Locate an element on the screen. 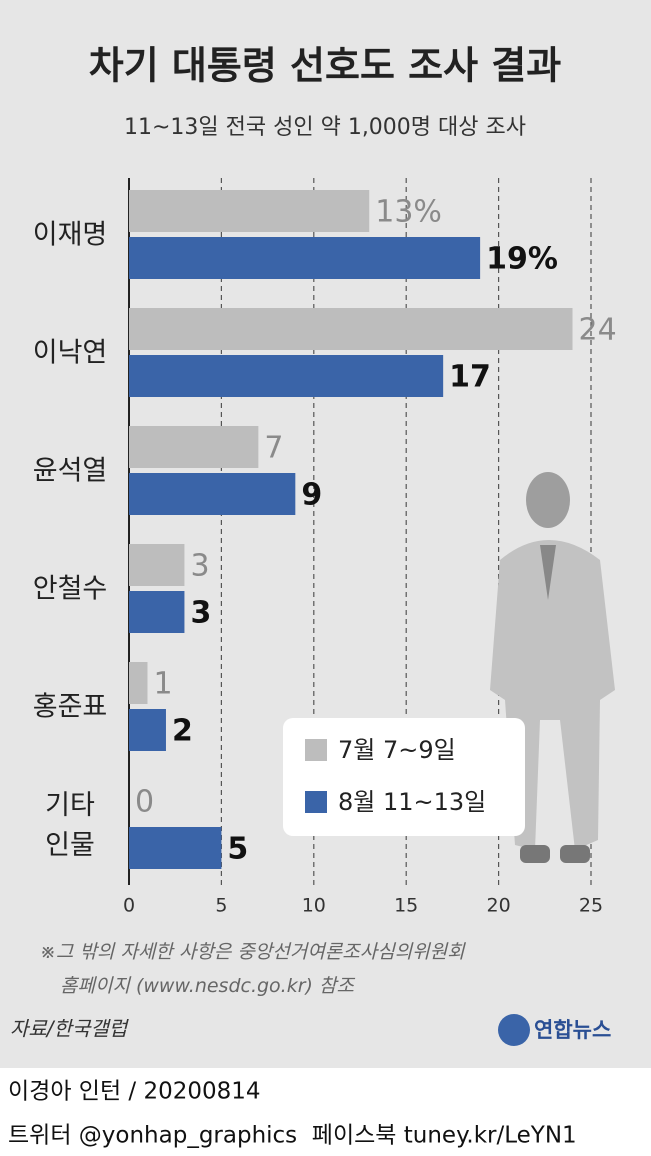 This screenshot has width=651, height=1156. value-label: 2 is located at coordinates (182, 731).